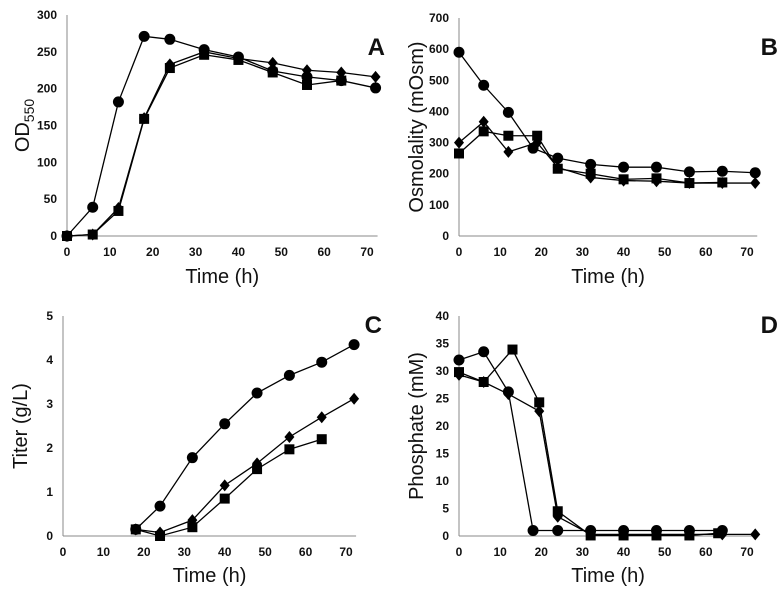 This screenshot has height=608, width=784. I want to click on y-tick-label: 50, so click(51, 199).